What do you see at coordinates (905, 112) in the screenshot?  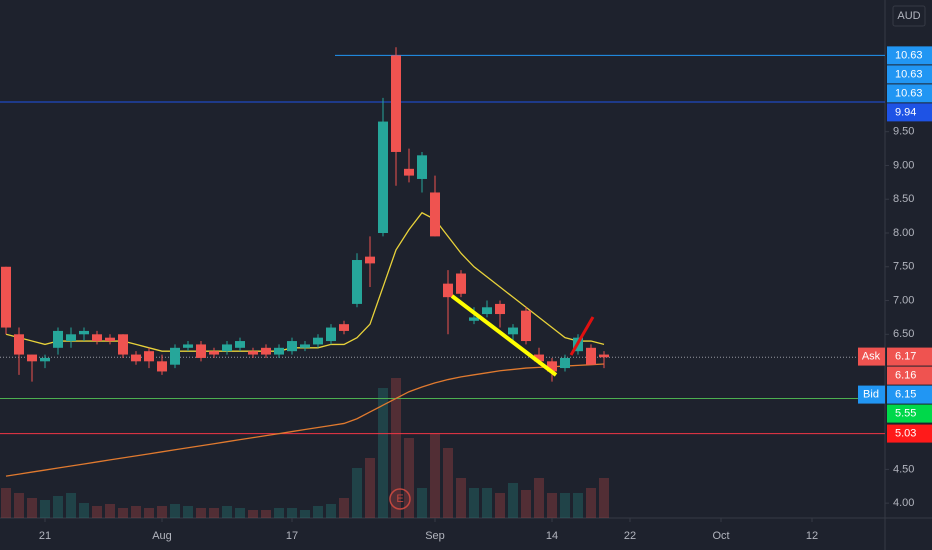 I see `price-label: 9.94` at bounding box center [905, 112].